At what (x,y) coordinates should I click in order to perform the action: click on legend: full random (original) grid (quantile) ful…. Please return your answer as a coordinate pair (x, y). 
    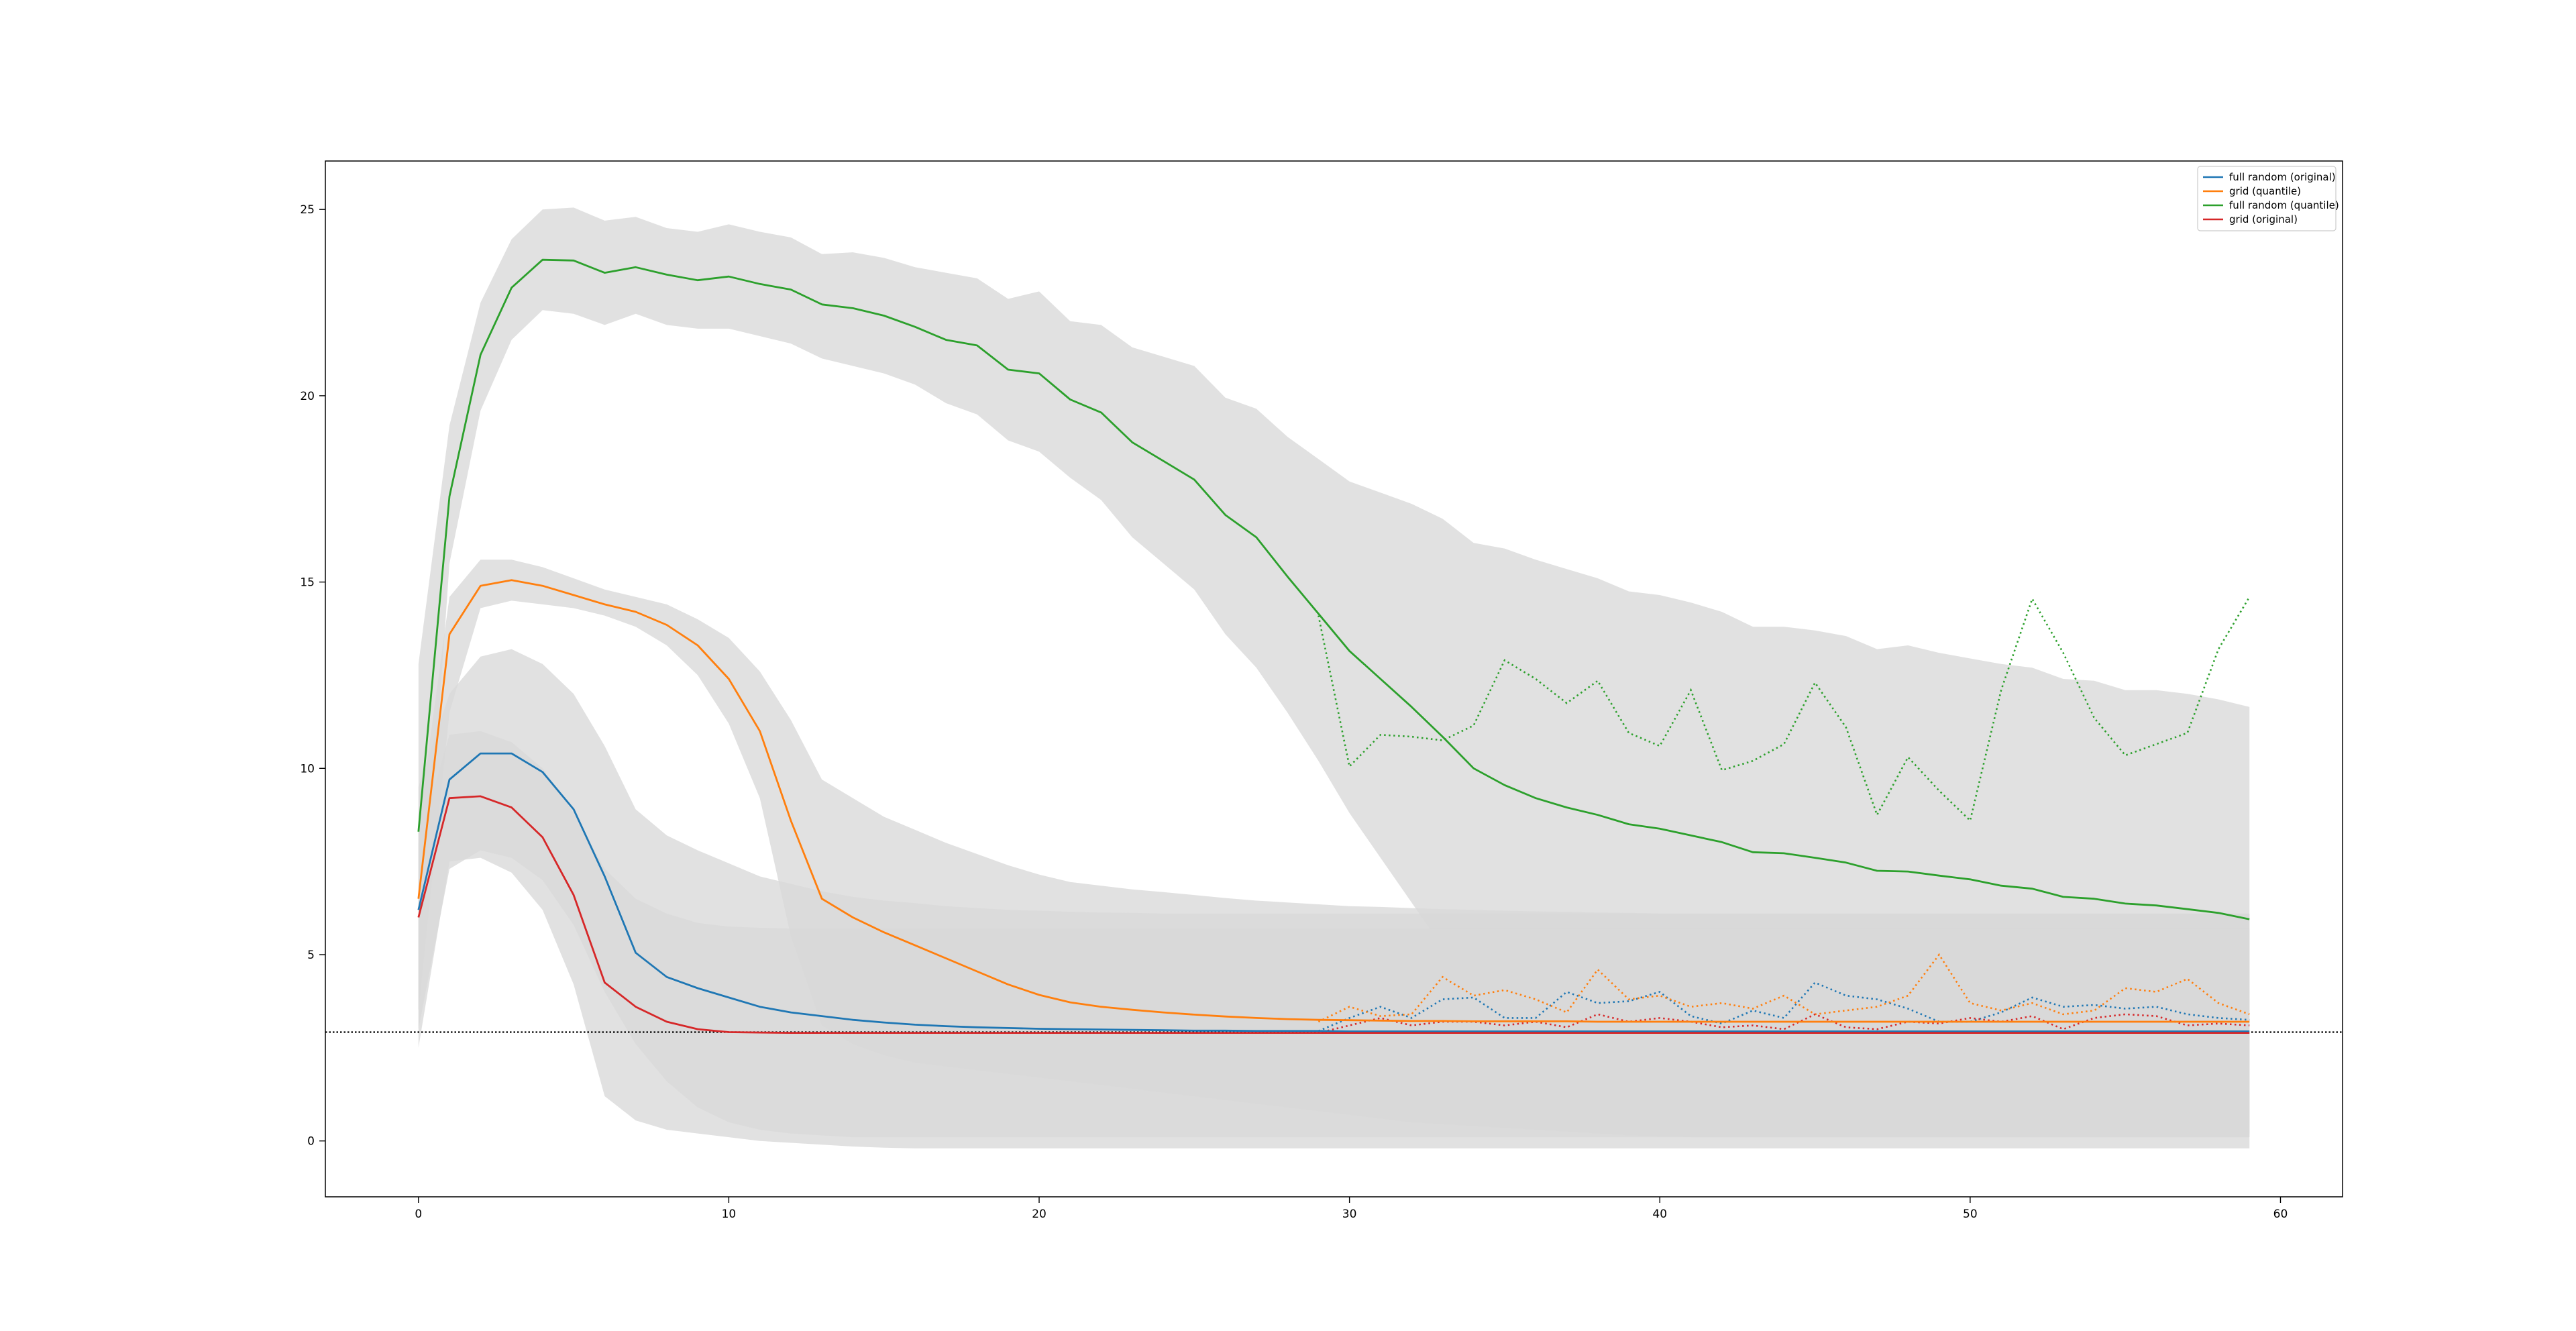
    Looking at the image, I should click on (2268, 198).